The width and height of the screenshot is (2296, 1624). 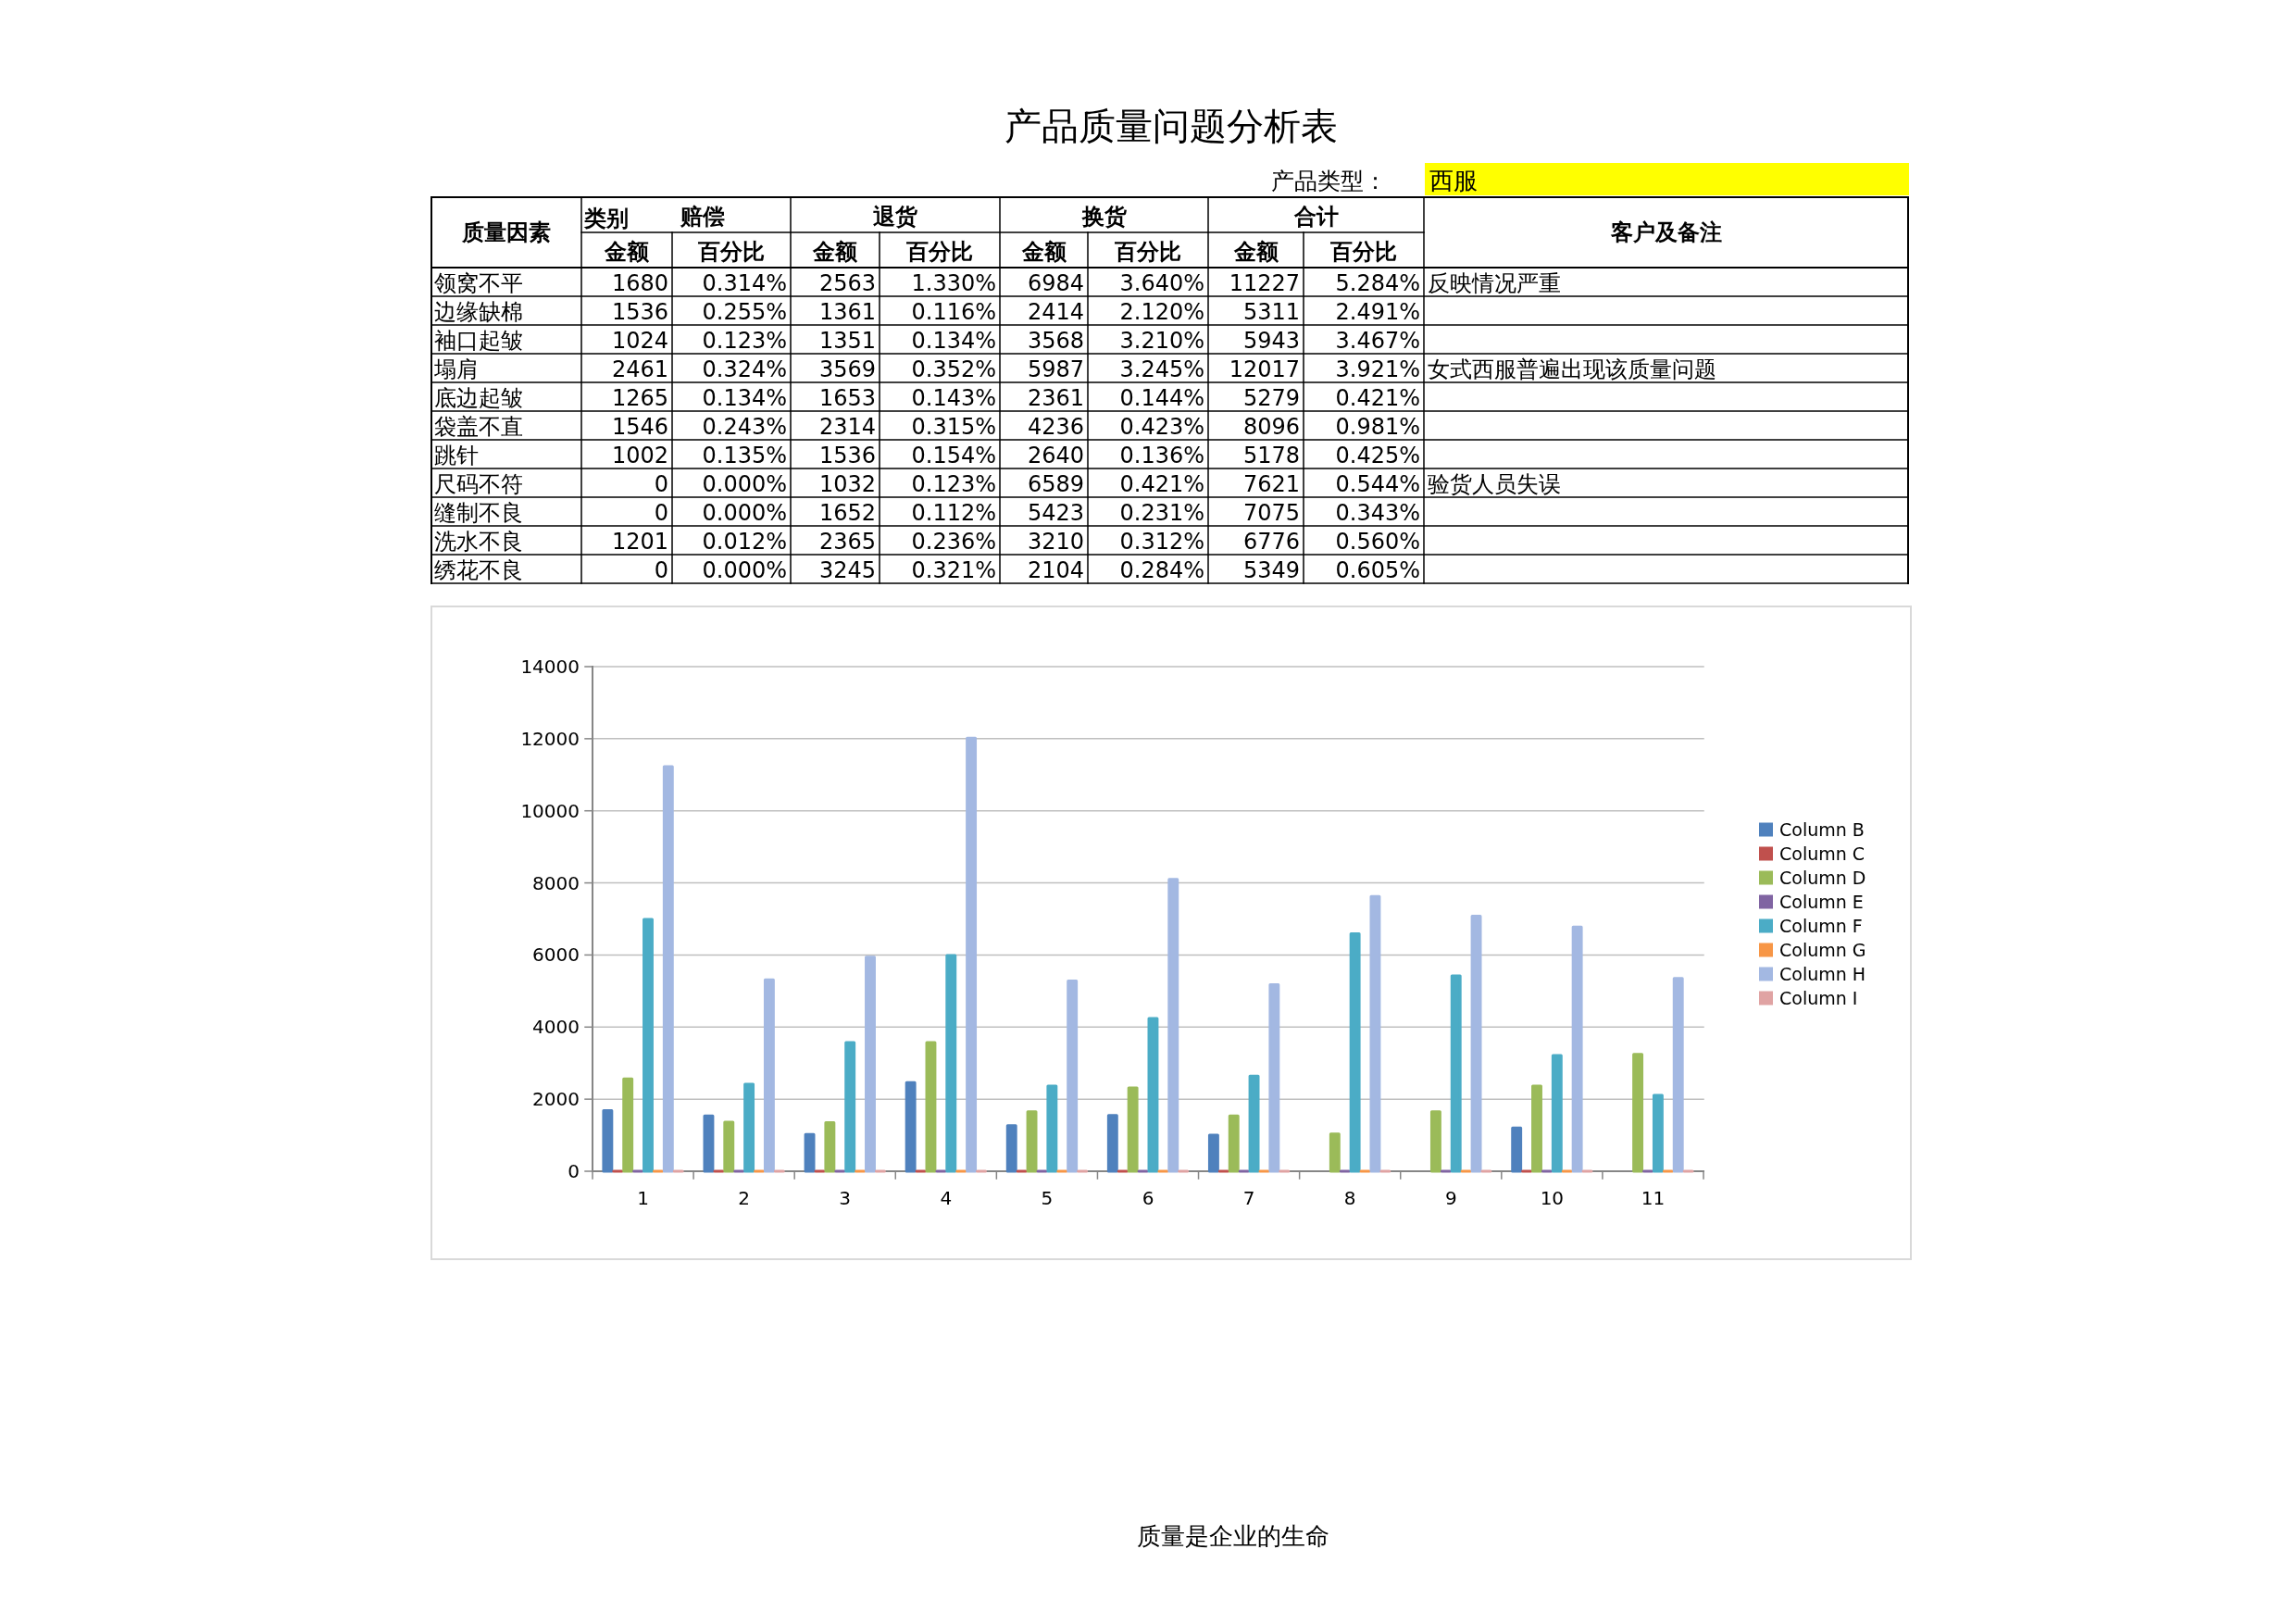 What do you see at coordinates (1453, 180) in the screenshot?
I see `annotation: 西服` at bounding box center [1453, 180].